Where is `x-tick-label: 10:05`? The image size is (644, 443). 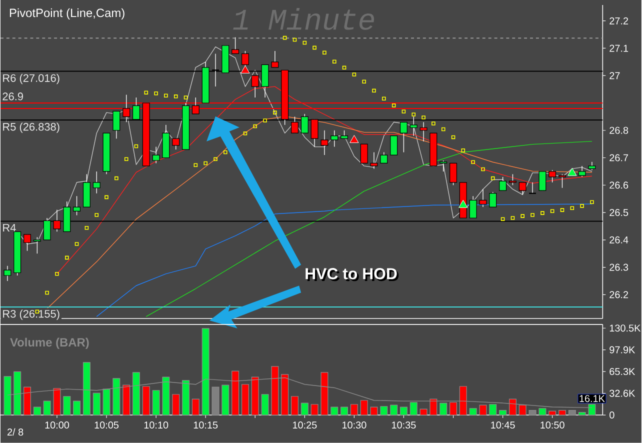
x-tick-label: 10:05 is located at coordinates (106, 425).